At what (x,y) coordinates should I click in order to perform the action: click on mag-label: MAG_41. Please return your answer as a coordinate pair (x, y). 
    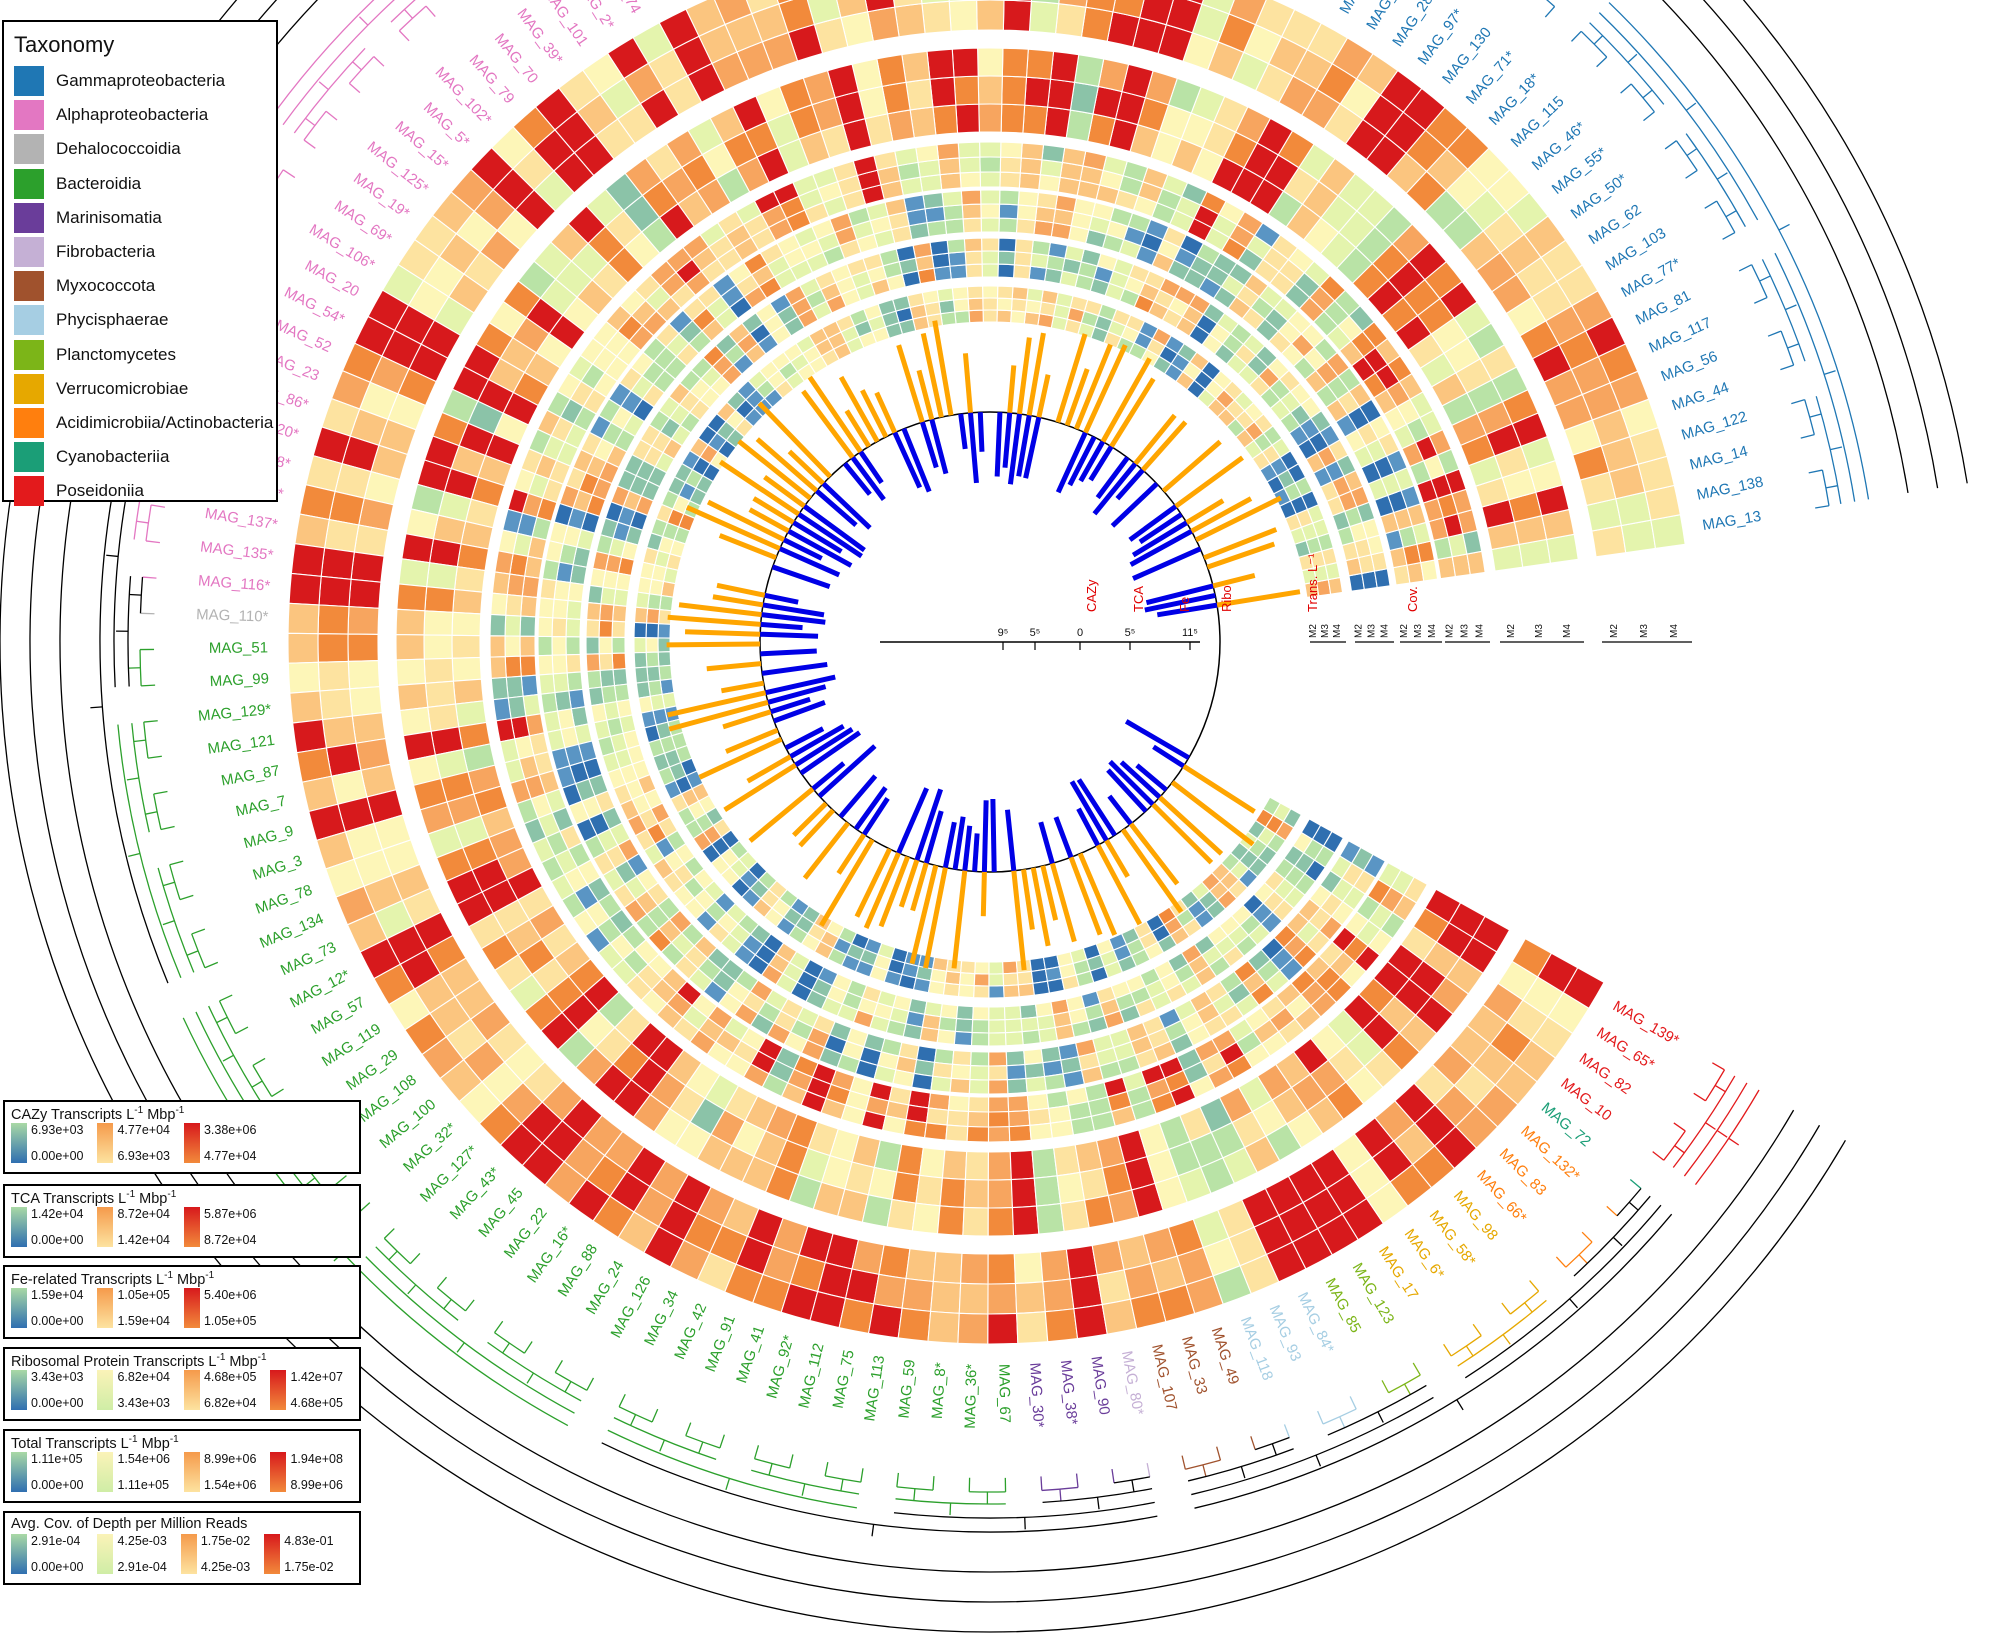
    Looking at the image, I should click on (750, 1355).